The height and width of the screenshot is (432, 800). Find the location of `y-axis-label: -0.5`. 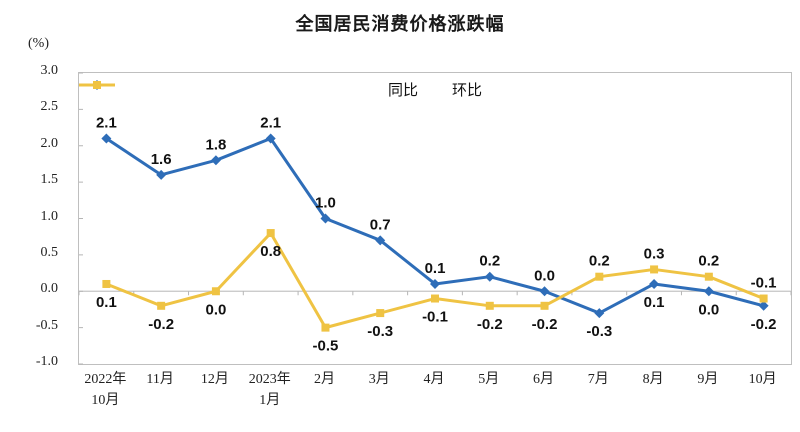

y-axis-label: -0.5 is located at coordinates (46, 325).